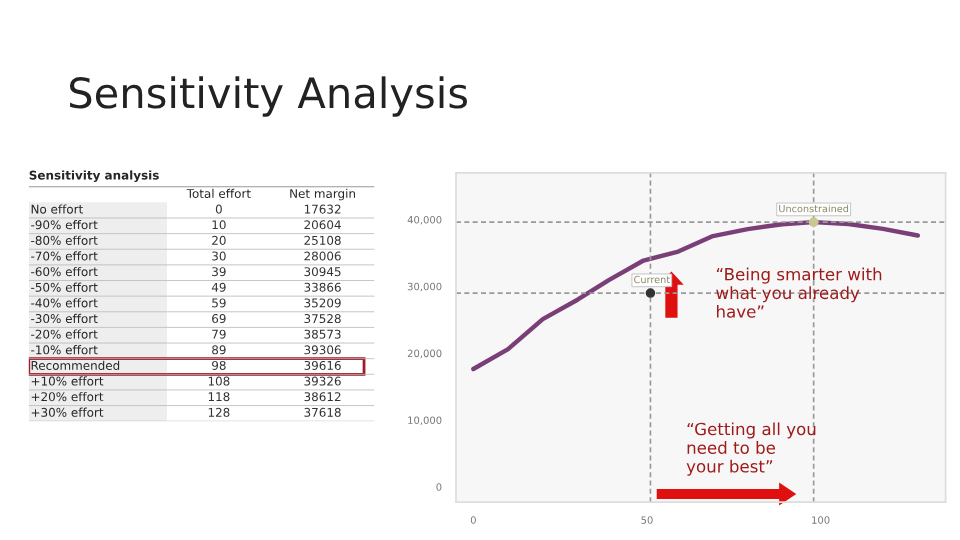 The width and height of the screenshot is (960, 540). Describe the element at coordinates (799, 292) in the screenshot. I see `annotation: “Being smarter with what you already have”` at that location.